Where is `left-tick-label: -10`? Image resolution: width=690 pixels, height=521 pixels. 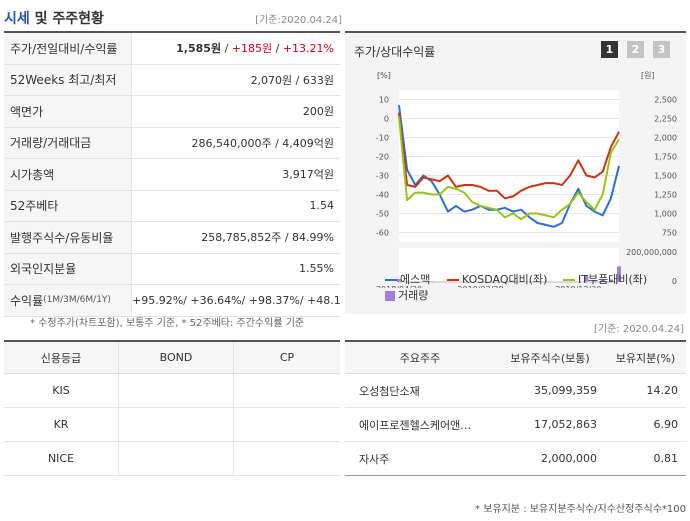 left-tick-label: -10 is located at coordinates (382, 138).